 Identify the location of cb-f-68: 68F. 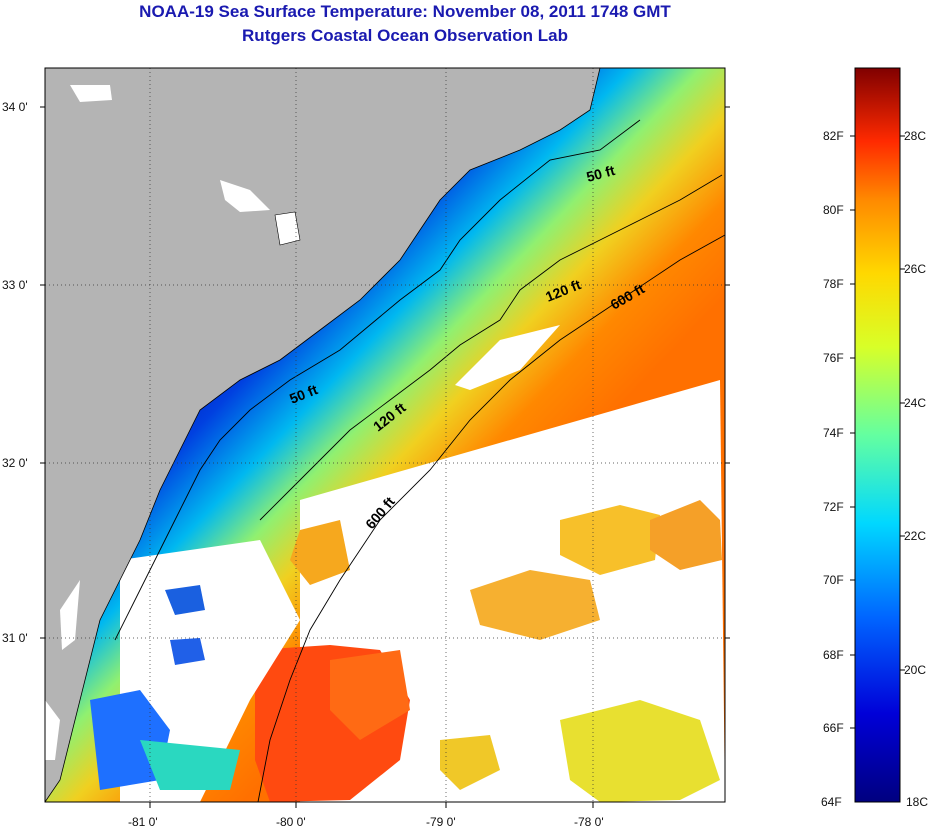
(833, 655).